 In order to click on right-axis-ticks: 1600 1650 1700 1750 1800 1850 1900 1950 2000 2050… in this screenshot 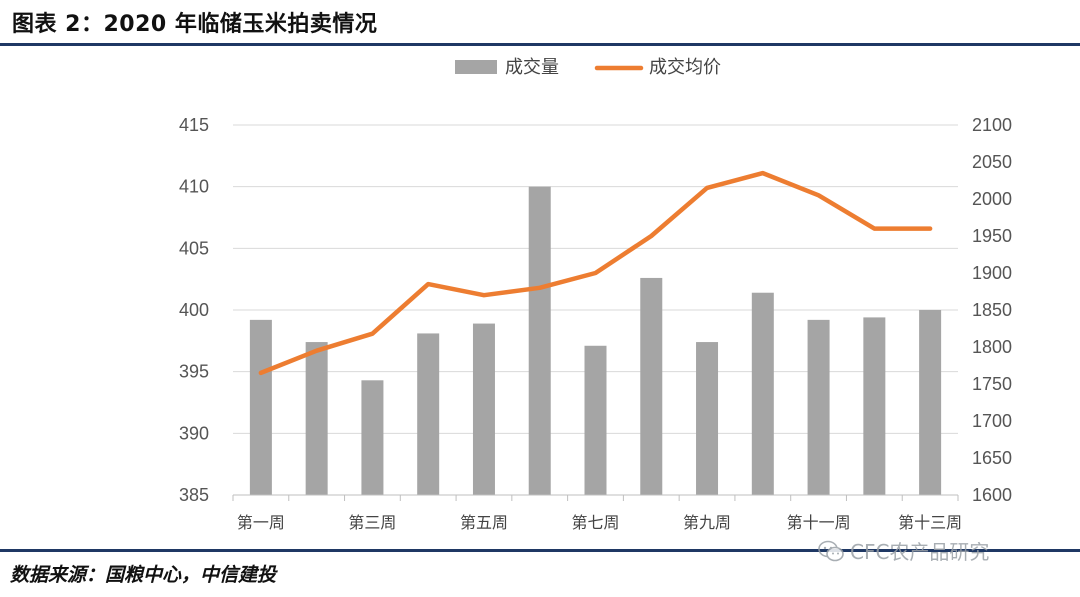, I will do `click(992, 310)`.